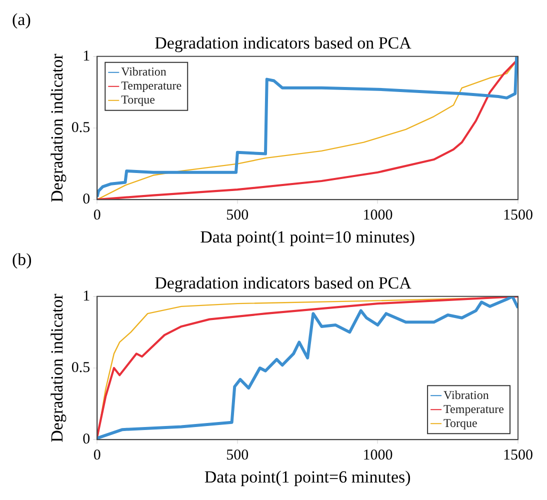 Image resolution: width=547 pixels, height=500 pixels. What do you see at coordinates (307, 476) in the screenshot?
I see `x-axis-title: Data point(1 point=6 minutes)` at bounding box center [307, 476].